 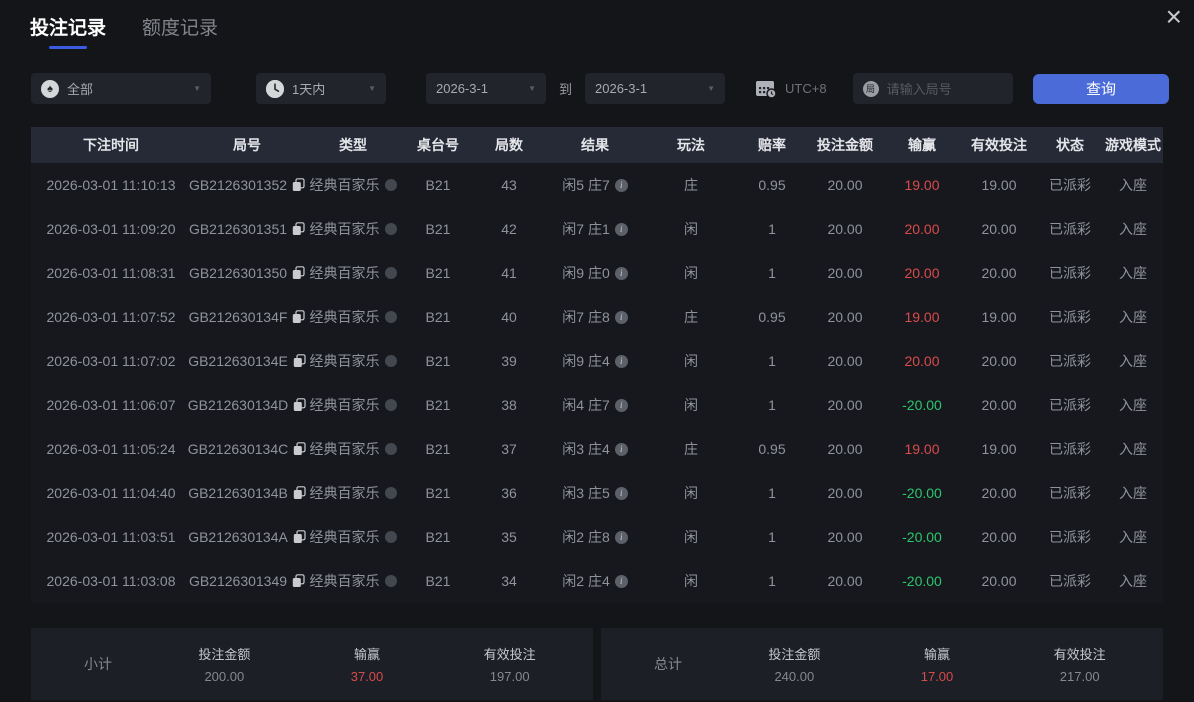 What do you see at coordinates (509, 229) in the screenshot?
I see `cell-round-no: 42` at bounding box center [509, 229].